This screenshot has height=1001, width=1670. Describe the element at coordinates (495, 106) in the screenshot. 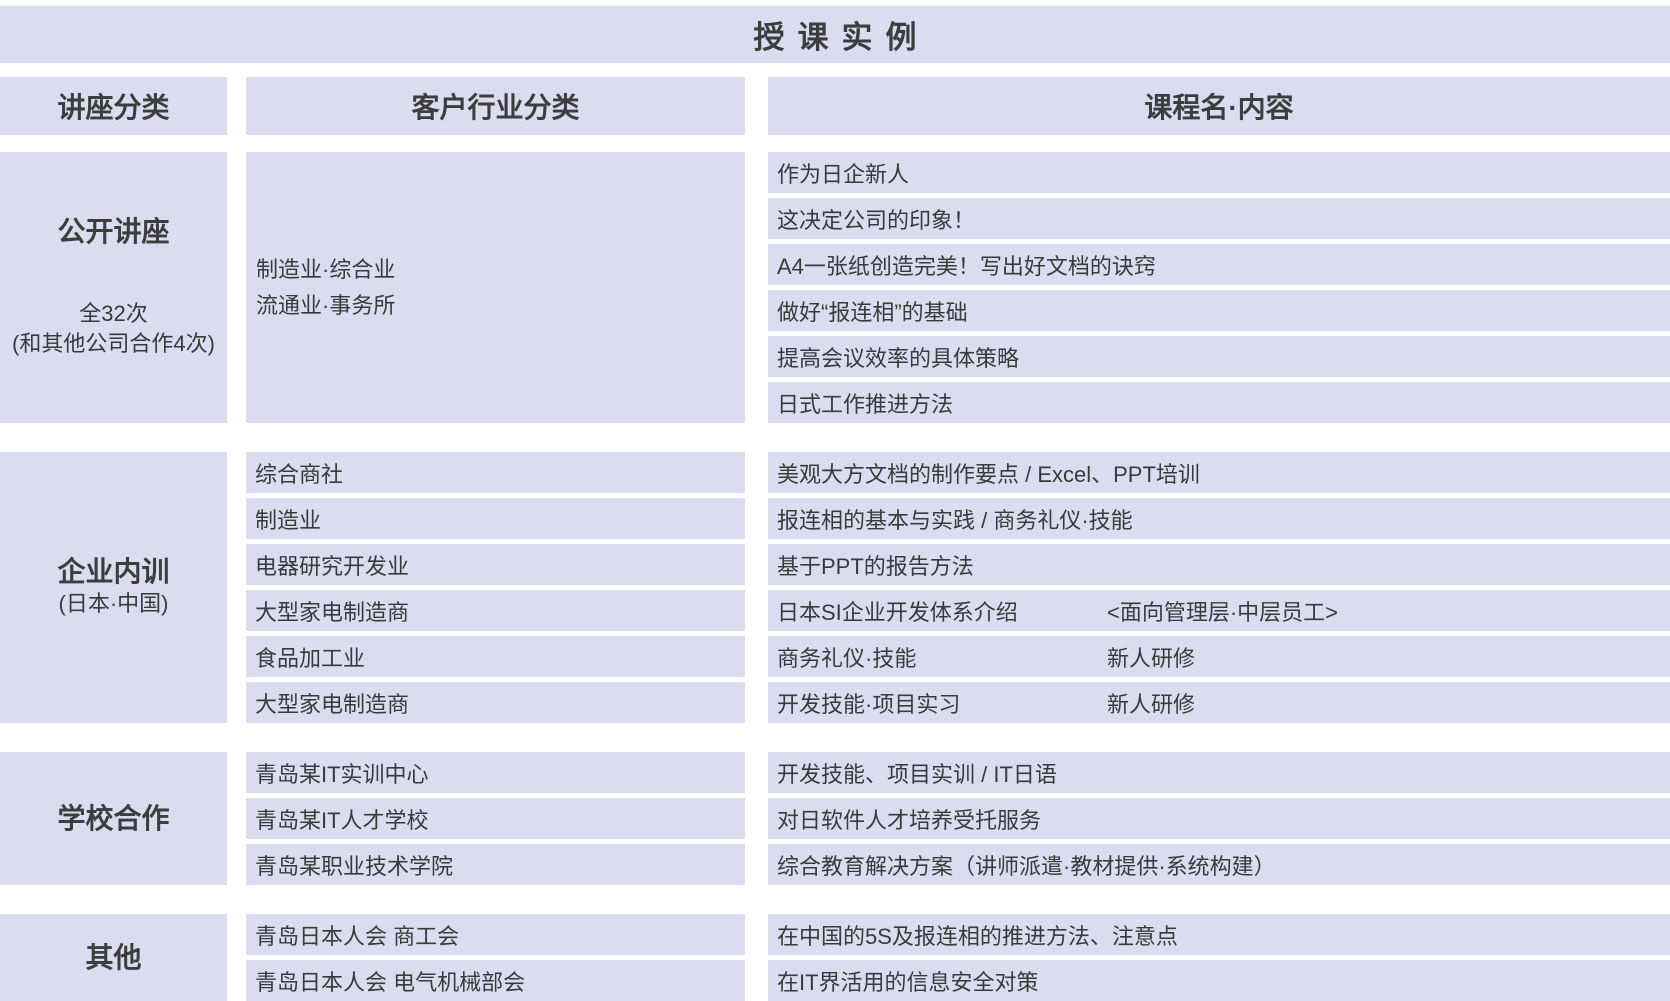

I see `header-client-industry: 客户行业分类` at that location.